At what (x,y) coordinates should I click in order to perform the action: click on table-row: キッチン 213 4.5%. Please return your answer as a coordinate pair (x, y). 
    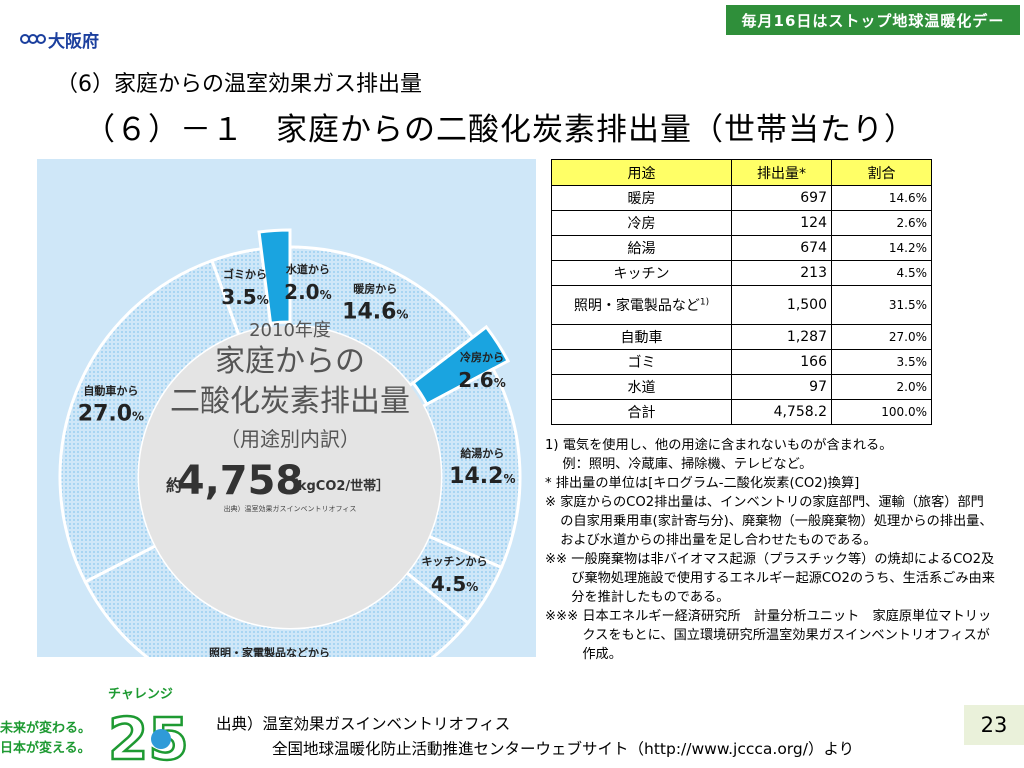
    Looking at the image, I should click on (741, 273).